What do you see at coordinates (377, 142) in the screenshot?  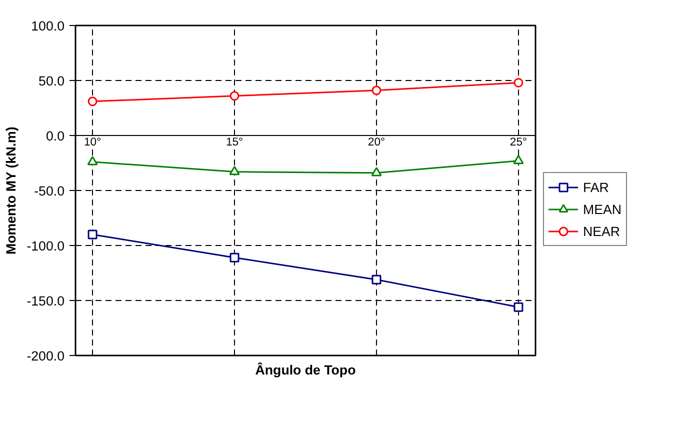 I see `x-tick-label: 20°` at bounding box center [377, 142].